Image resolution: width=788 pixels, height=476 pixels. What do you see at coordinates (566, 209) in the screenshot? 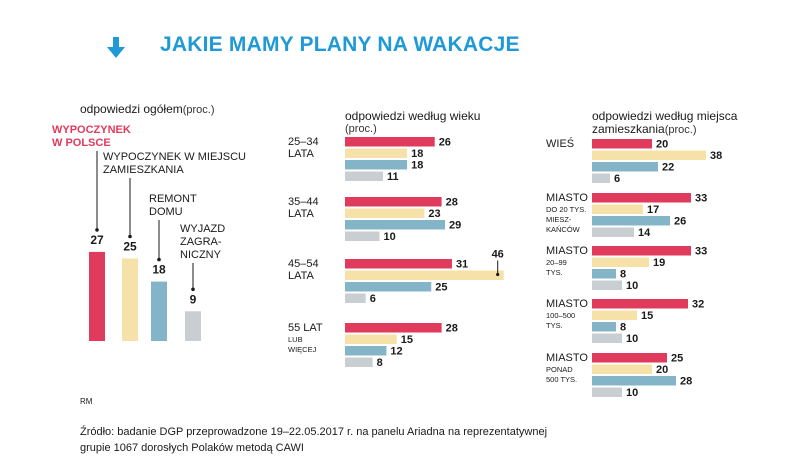
I see `place-group-2-sublabel-1: DO 20 TYS.` at bounding box center [566, 209].